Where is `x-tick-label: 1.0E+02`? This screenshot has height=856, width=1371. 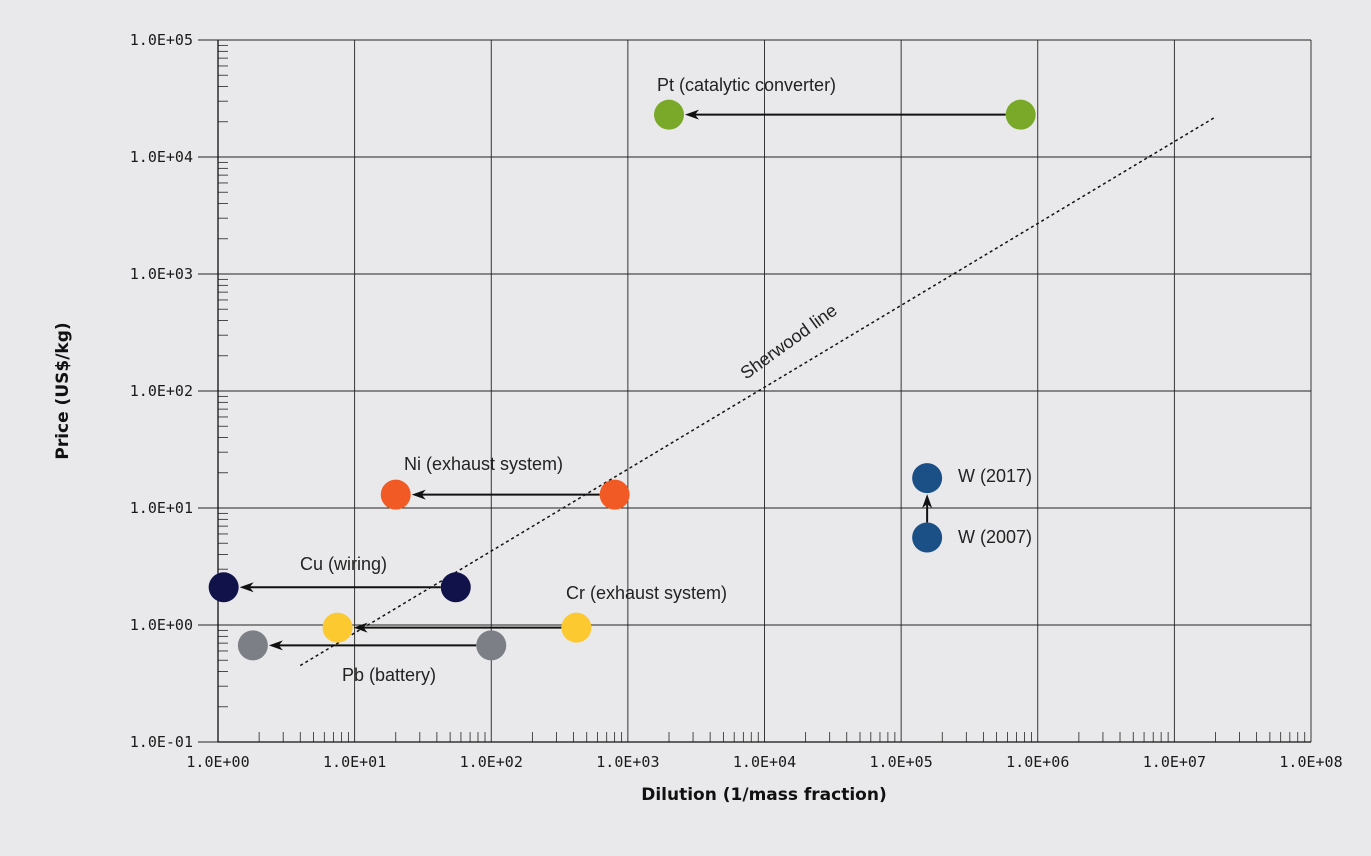
x-tick-label: 1.0E+02 is located at coordinates (491, 762).